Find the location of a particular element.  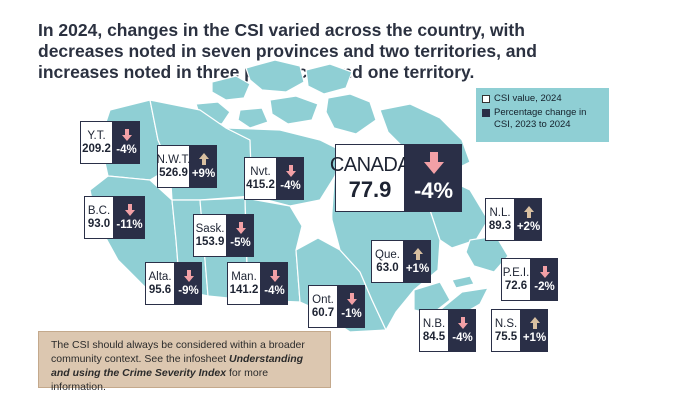

region-name: P.E.I. is located at coordinates (516, 272).